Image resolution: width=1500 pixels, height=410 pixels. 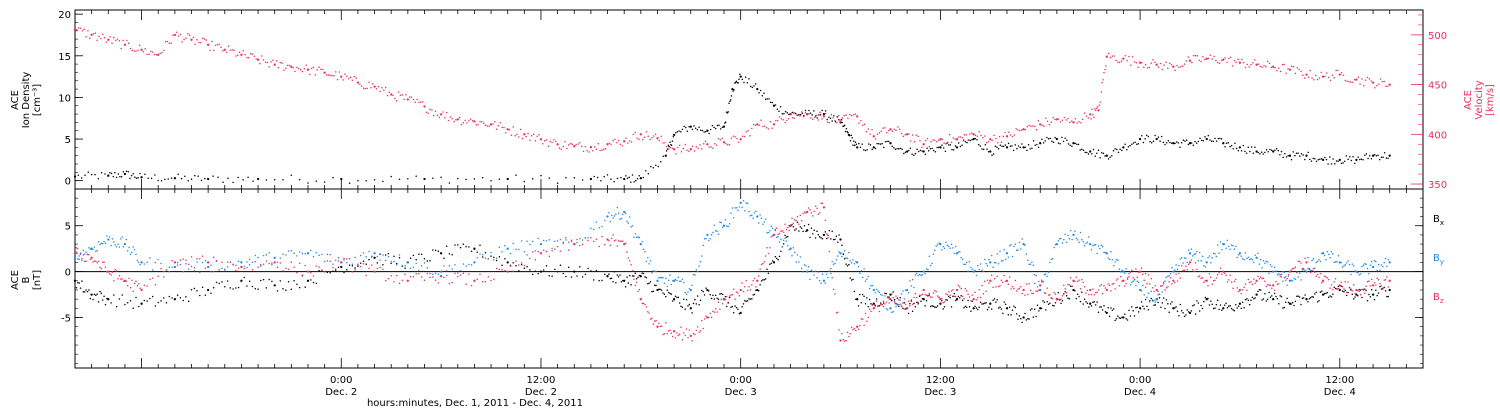 I want to click on data-point-Bx, so click(x=674, y=299).